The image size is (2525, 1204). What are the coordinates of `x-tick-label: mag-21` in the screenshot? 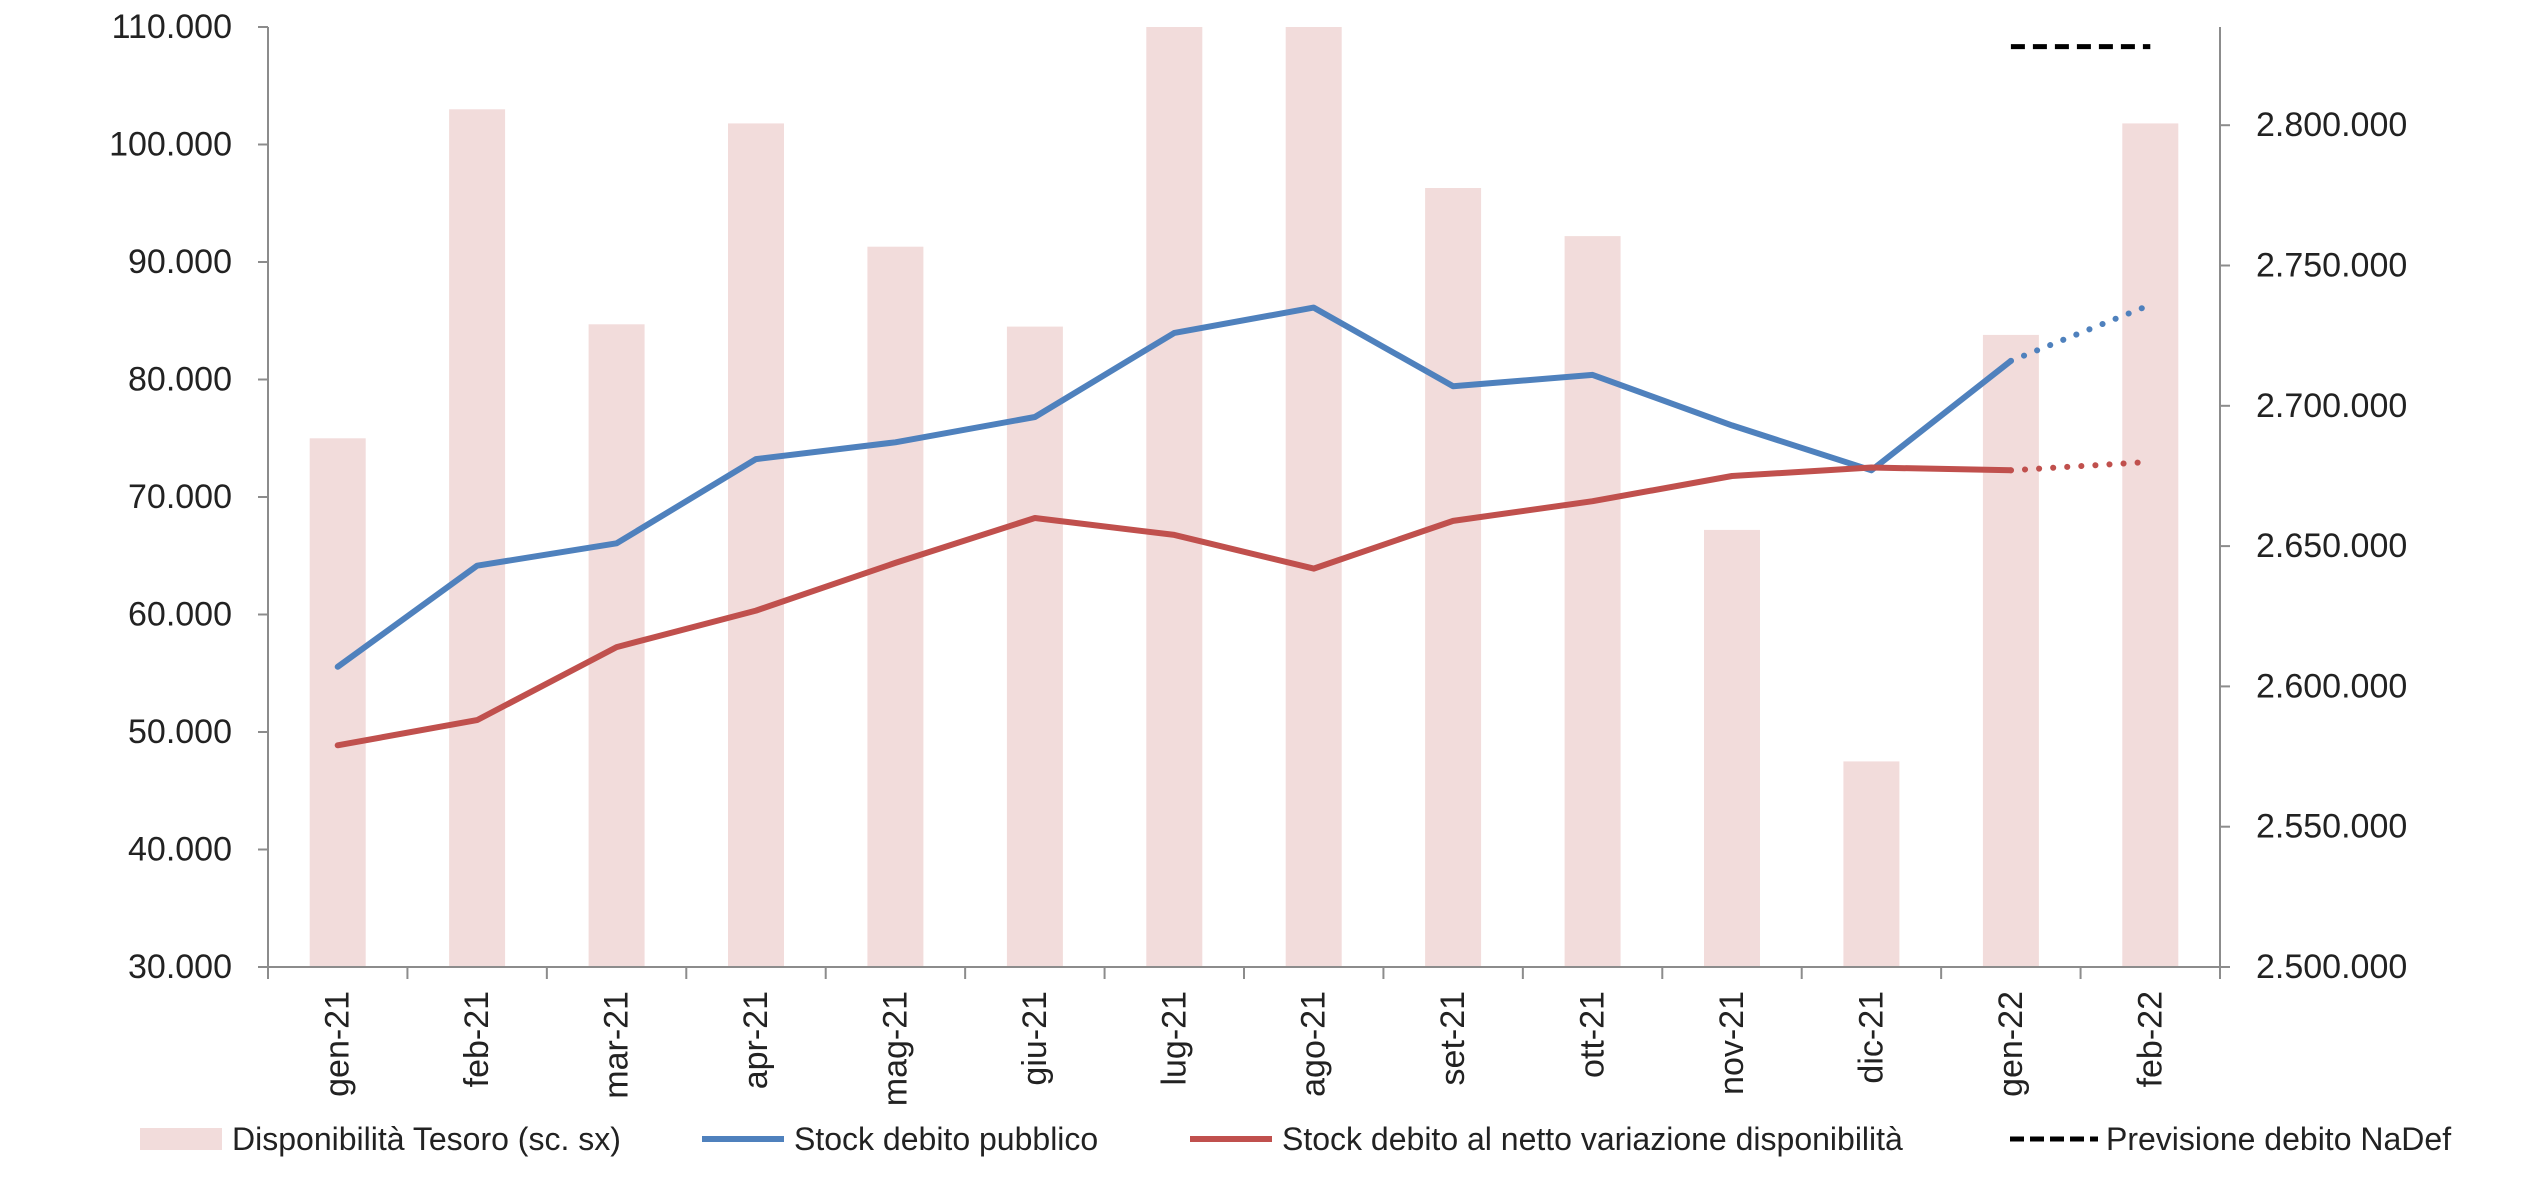 It's located at (895, 1048).